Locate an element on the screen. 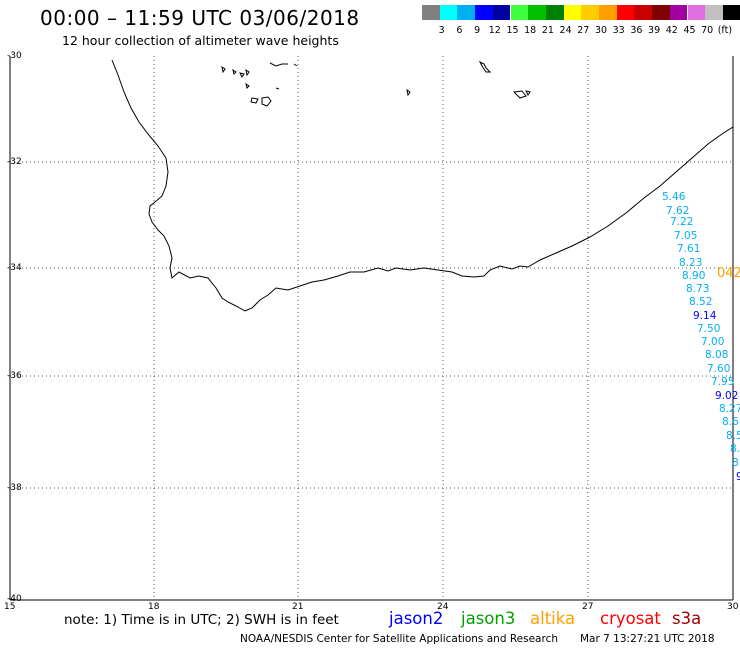  scale-label: 24 is located at coordinates (565, 30).